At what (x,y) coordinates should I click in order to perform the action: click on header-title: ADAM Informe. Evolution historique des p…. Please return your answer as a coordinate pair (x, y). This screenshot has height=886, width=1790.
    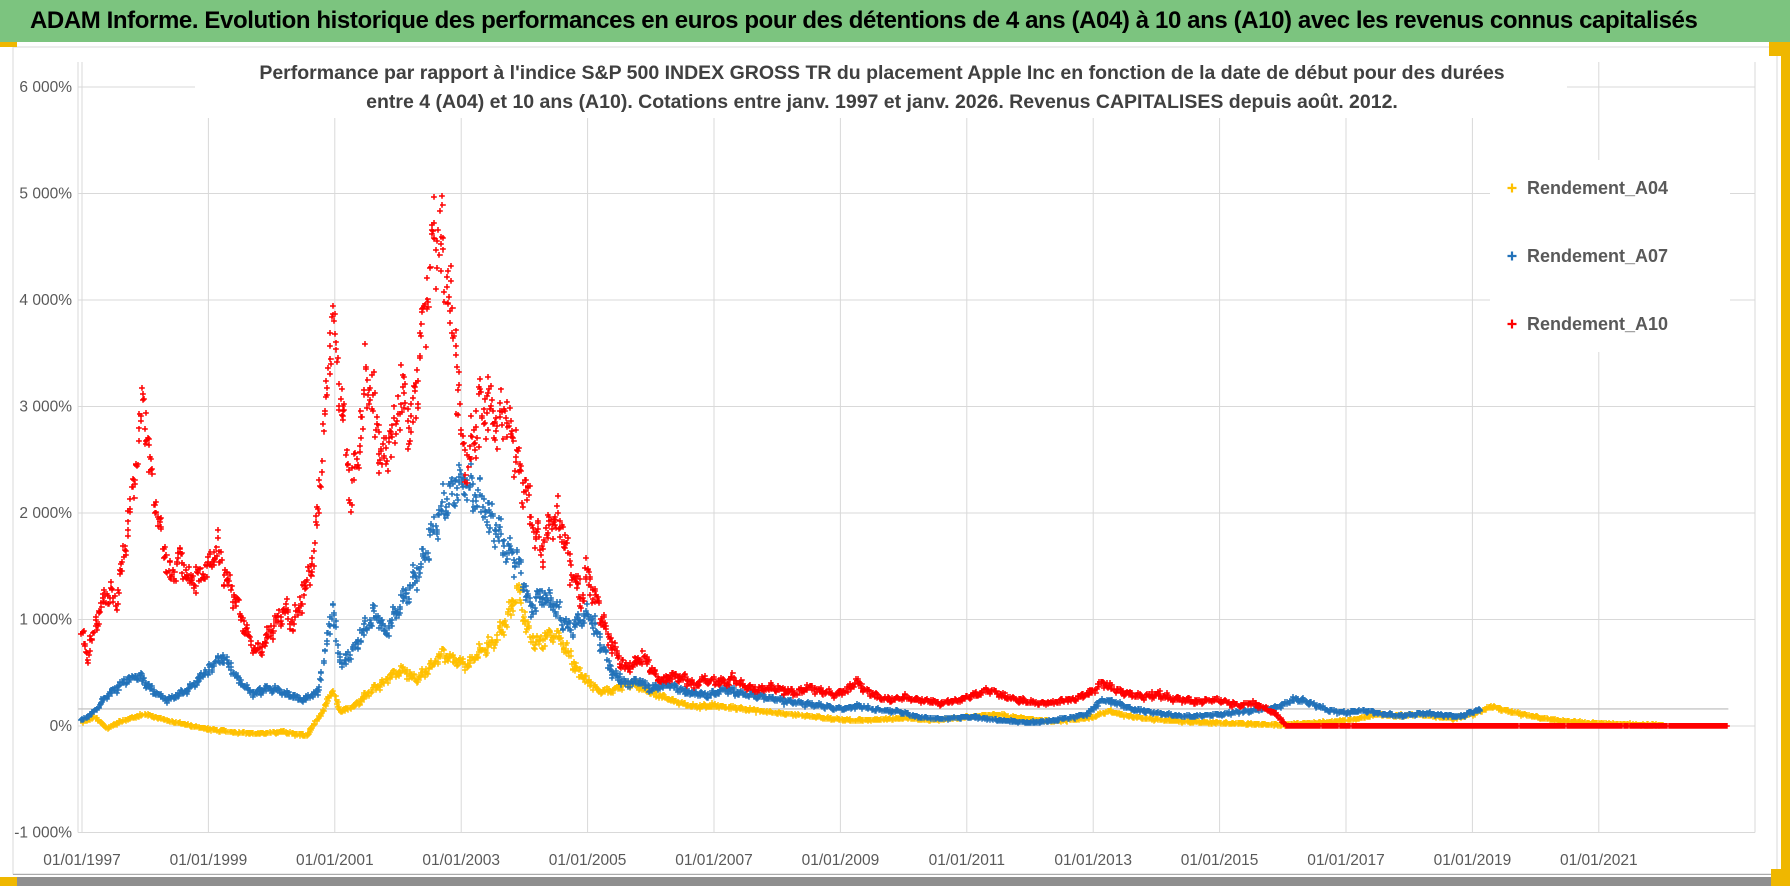
    Looking at the image, I should click on (864, 20).